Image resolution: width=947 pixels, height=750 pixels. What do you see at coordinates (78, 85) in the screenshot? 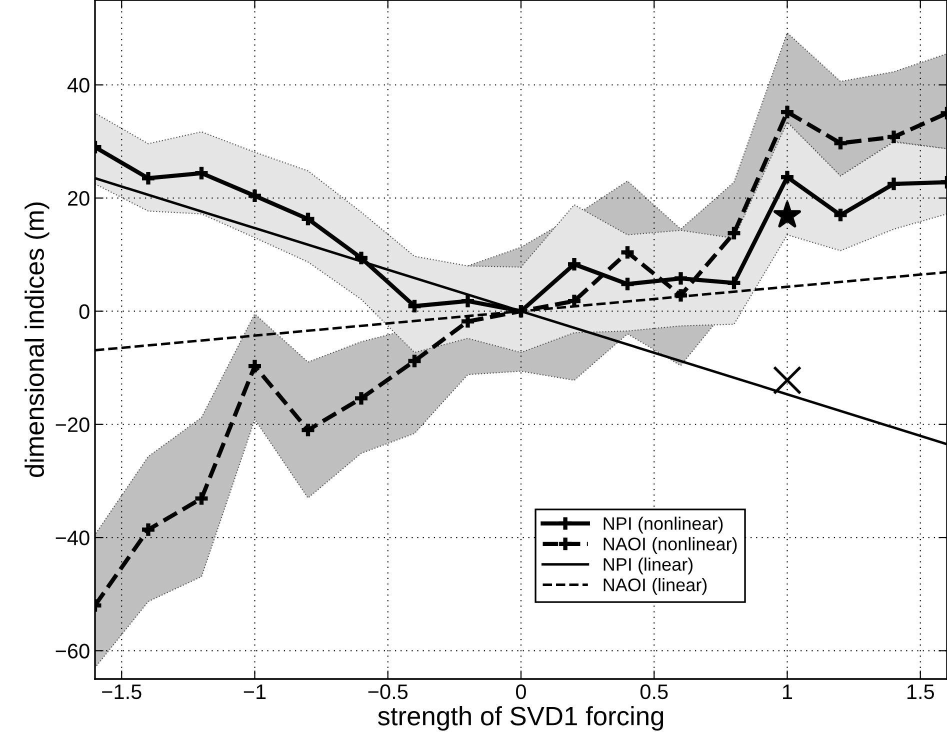
I see `y-tick-label: 40` at bounding box center [78, 85].